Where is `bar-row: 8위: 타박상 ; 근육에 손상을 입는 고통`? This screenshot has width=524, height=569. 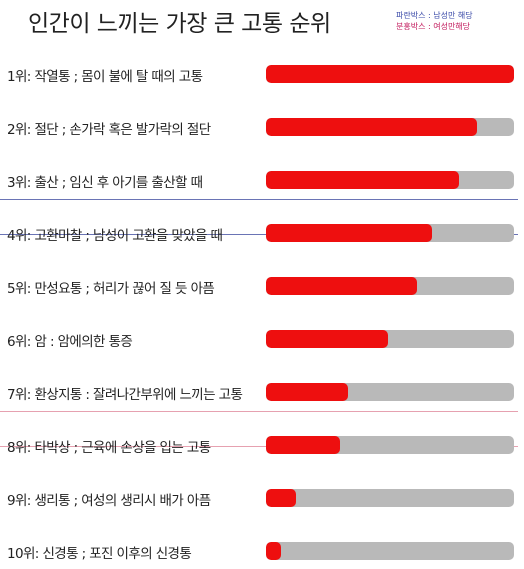 bar-row: 8위: 타박상 ; 근육에 손상을 입는 고통 is located at coordinates (262, 445).